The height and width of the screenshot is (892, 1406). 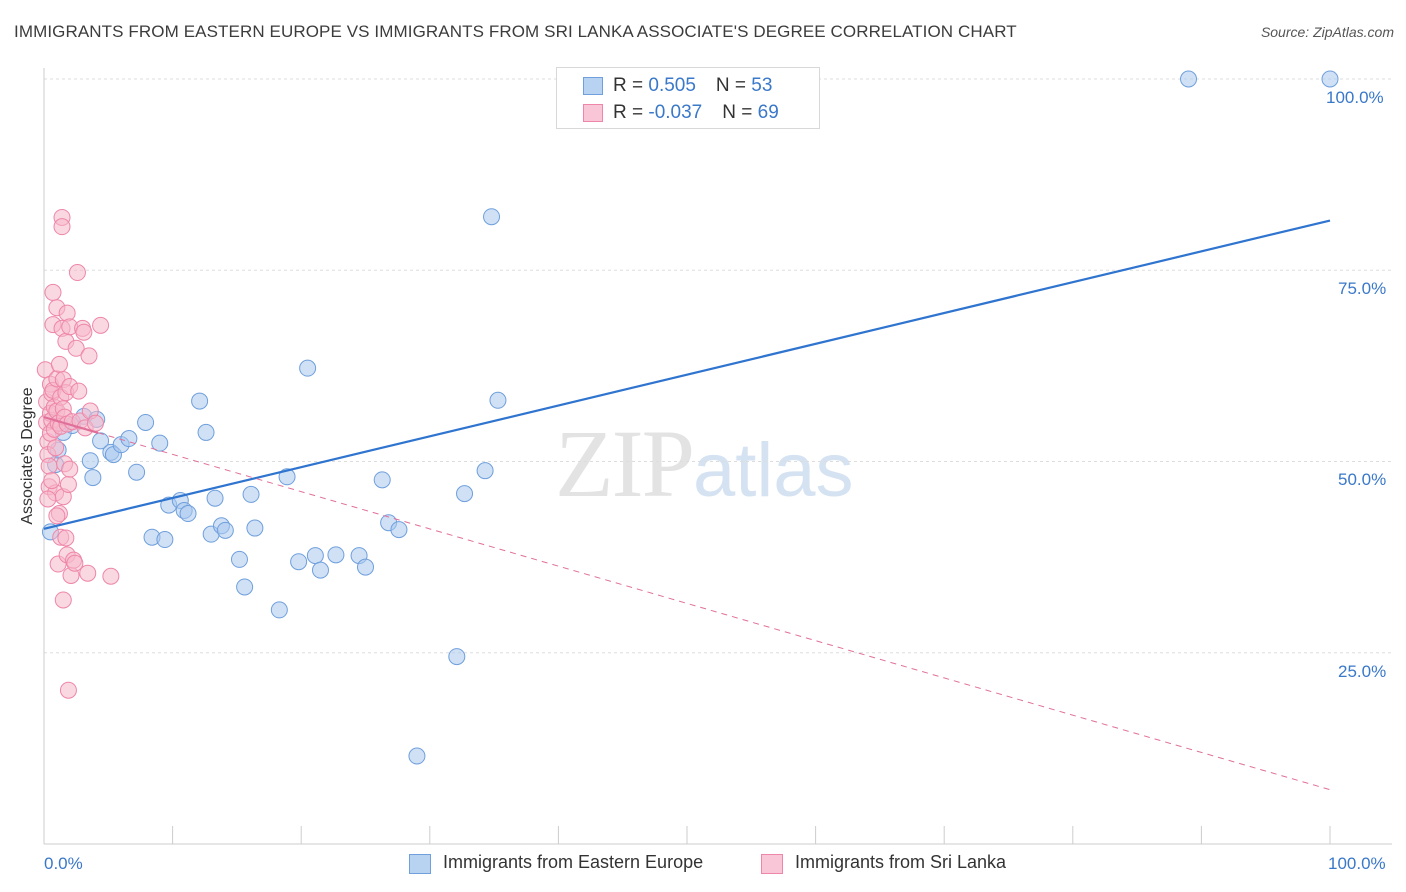 I want to click on bottom-legend-swatch-blue, so click(x=420, y=864).